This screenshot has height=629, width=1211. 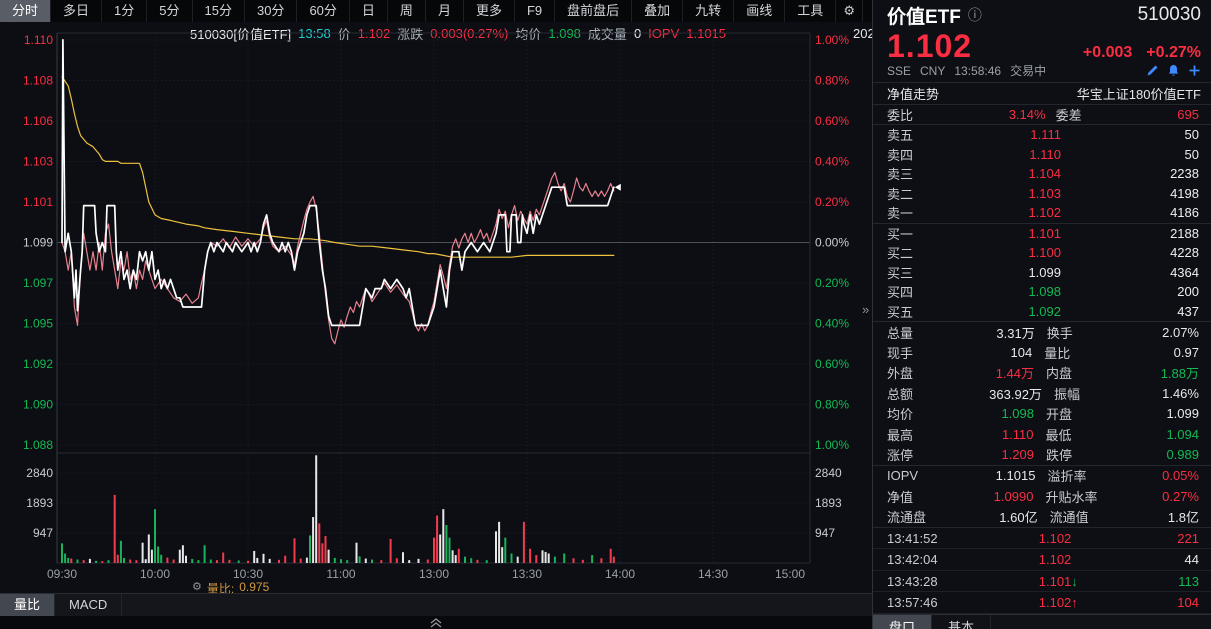 I want to click on indicator-tab-macd: MACD, so click(x=89, y=605).